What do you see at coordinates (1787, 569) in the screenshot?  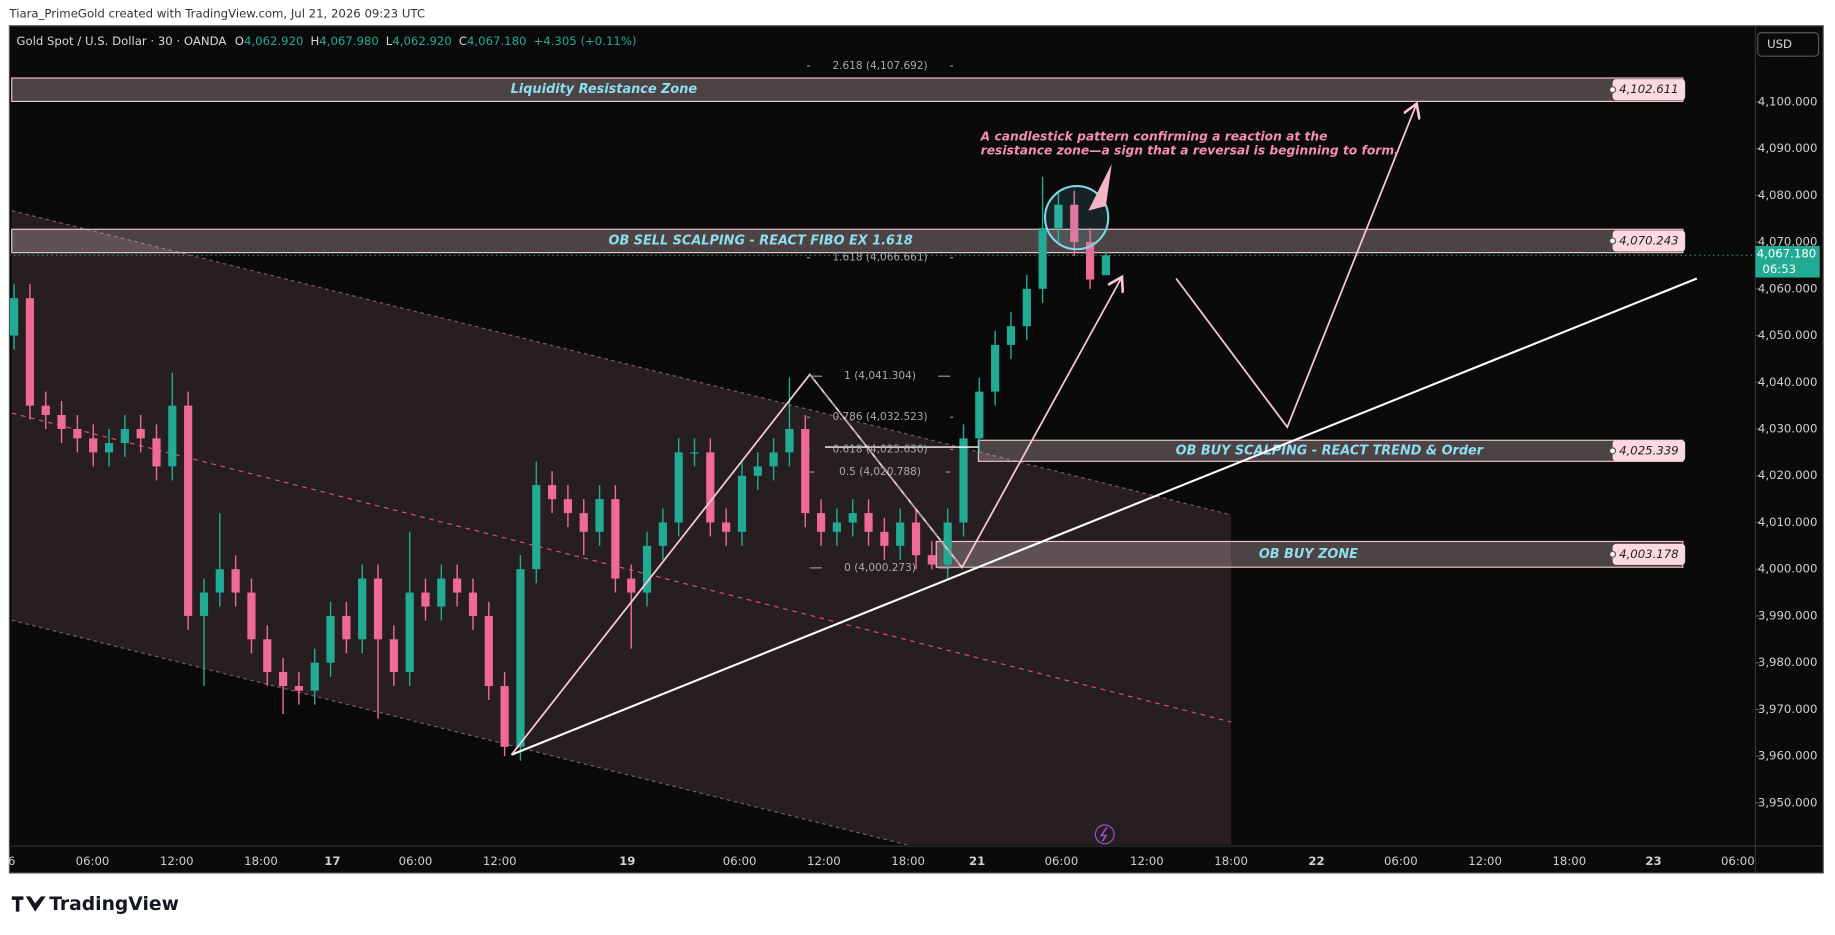 I see `y-tick-label: 4,000.000` at bounding box center [1787, 569].